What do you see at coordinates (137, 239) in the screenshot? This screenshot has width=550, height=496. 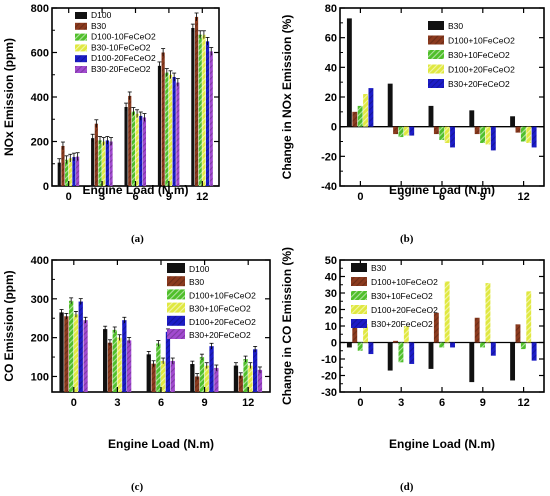 I see `panel-a-label: (a)` at bounding box center [137, 239].